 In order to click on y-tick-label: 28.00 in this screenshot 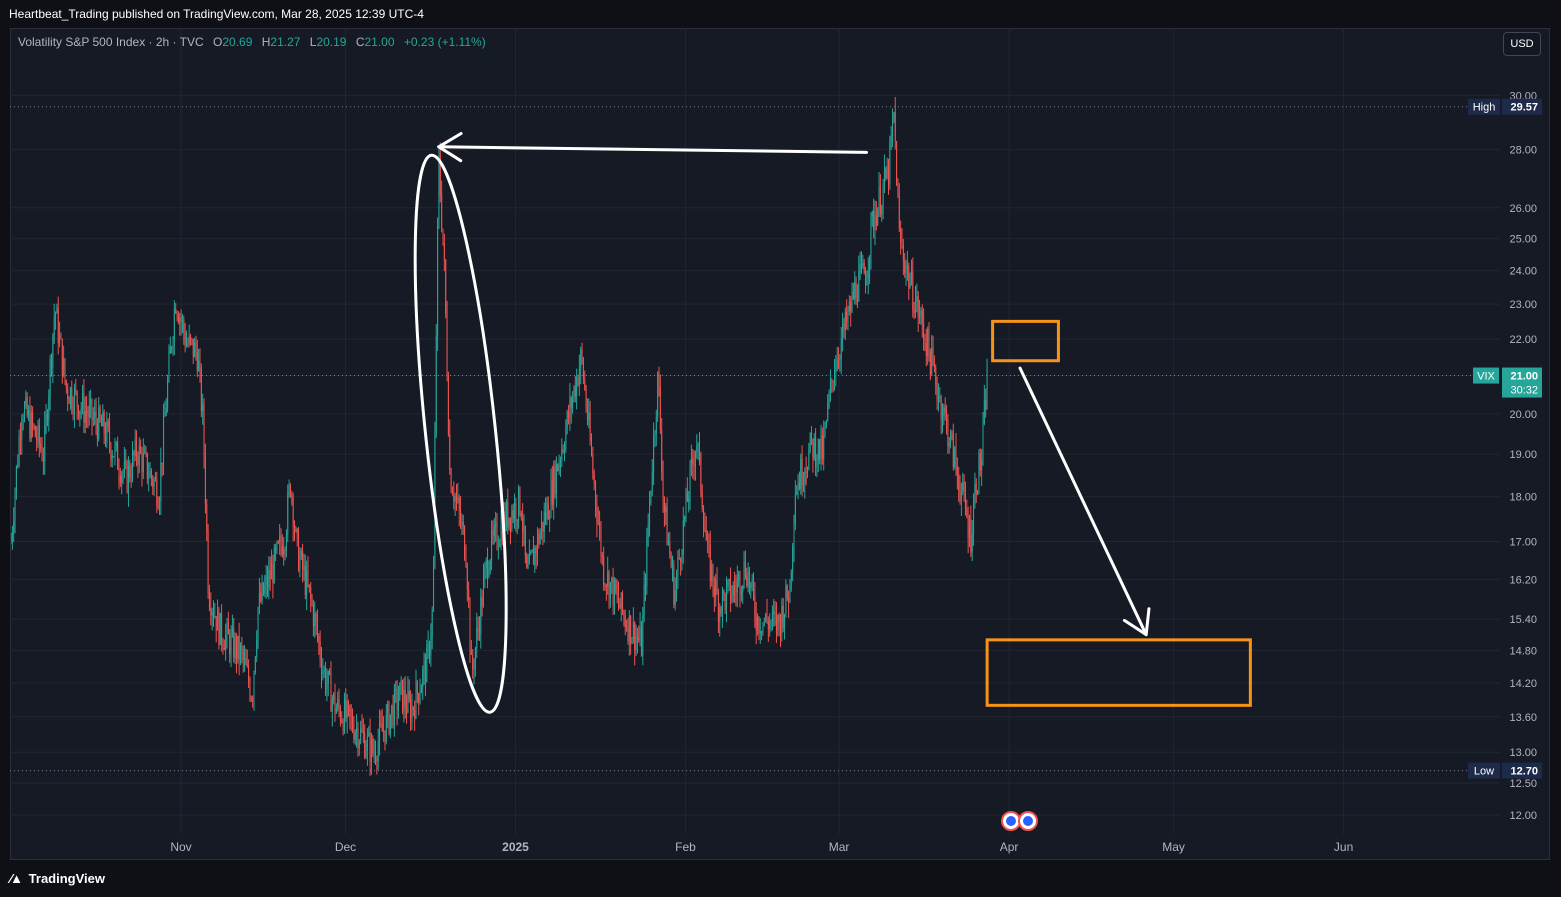, I will do `click(1523, 151)`.